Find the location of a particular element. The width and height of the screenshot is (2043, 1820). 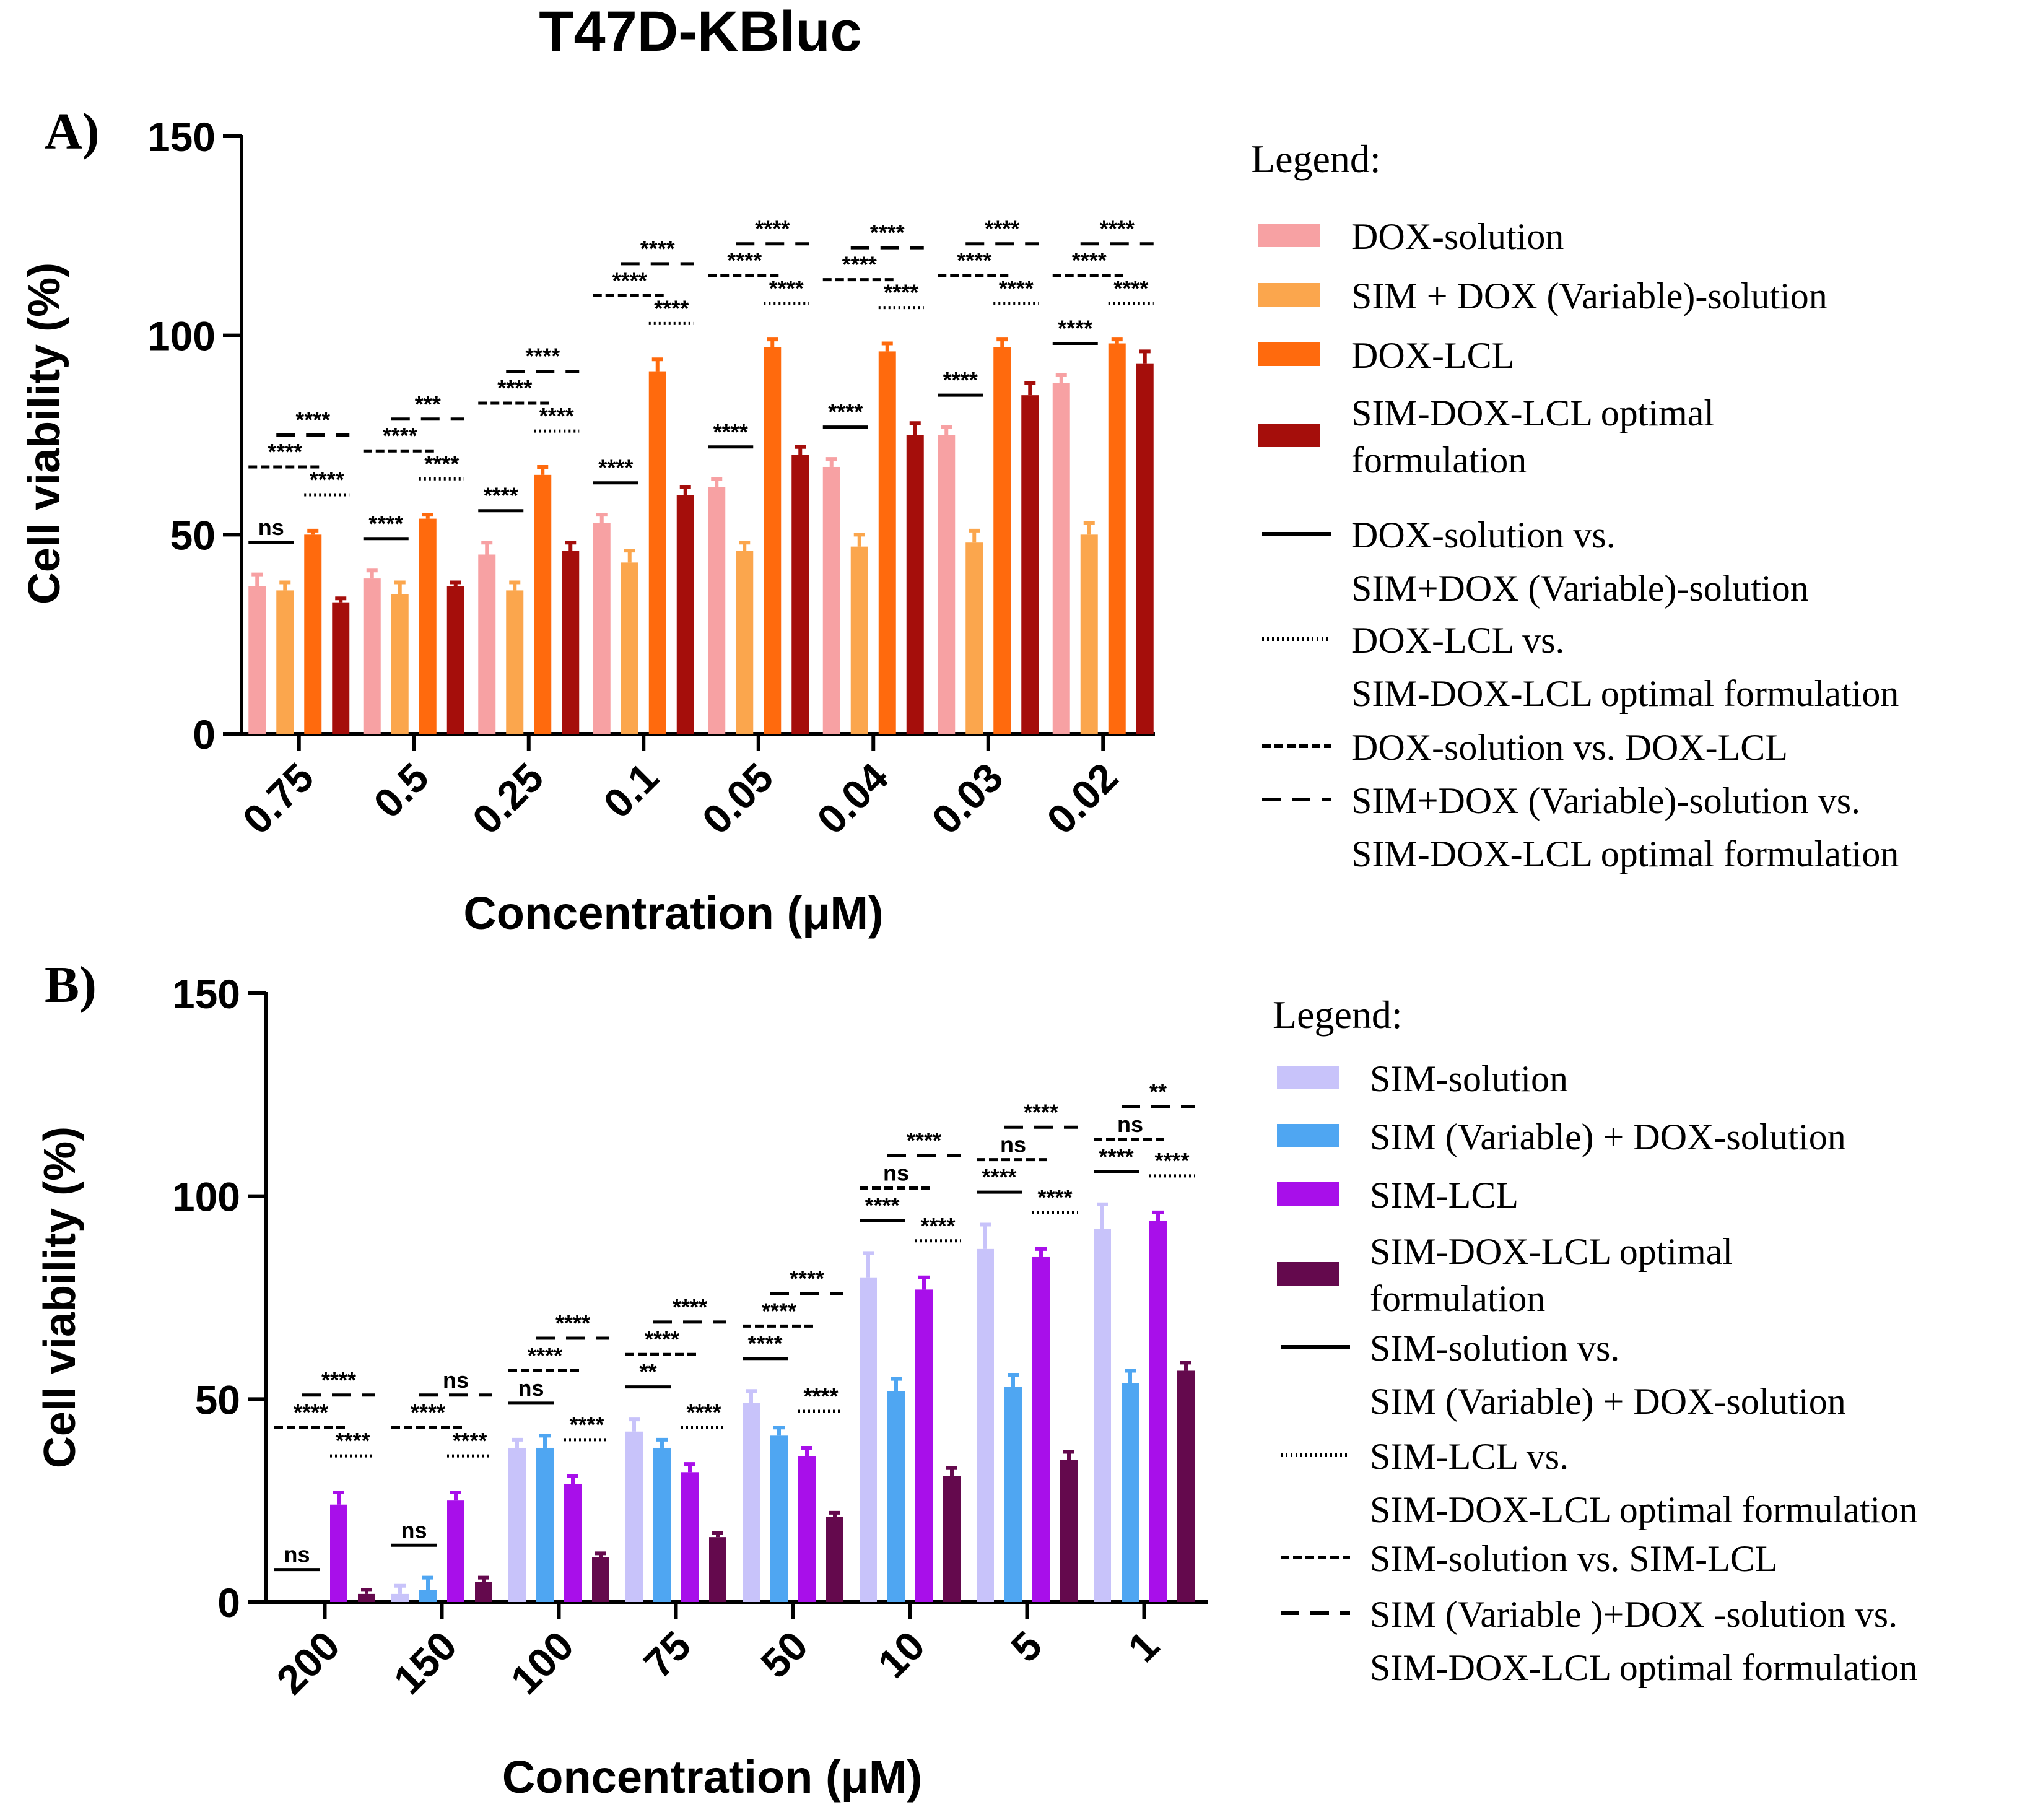

x-tick-label: 50 is located at coordinates (784, 1655).